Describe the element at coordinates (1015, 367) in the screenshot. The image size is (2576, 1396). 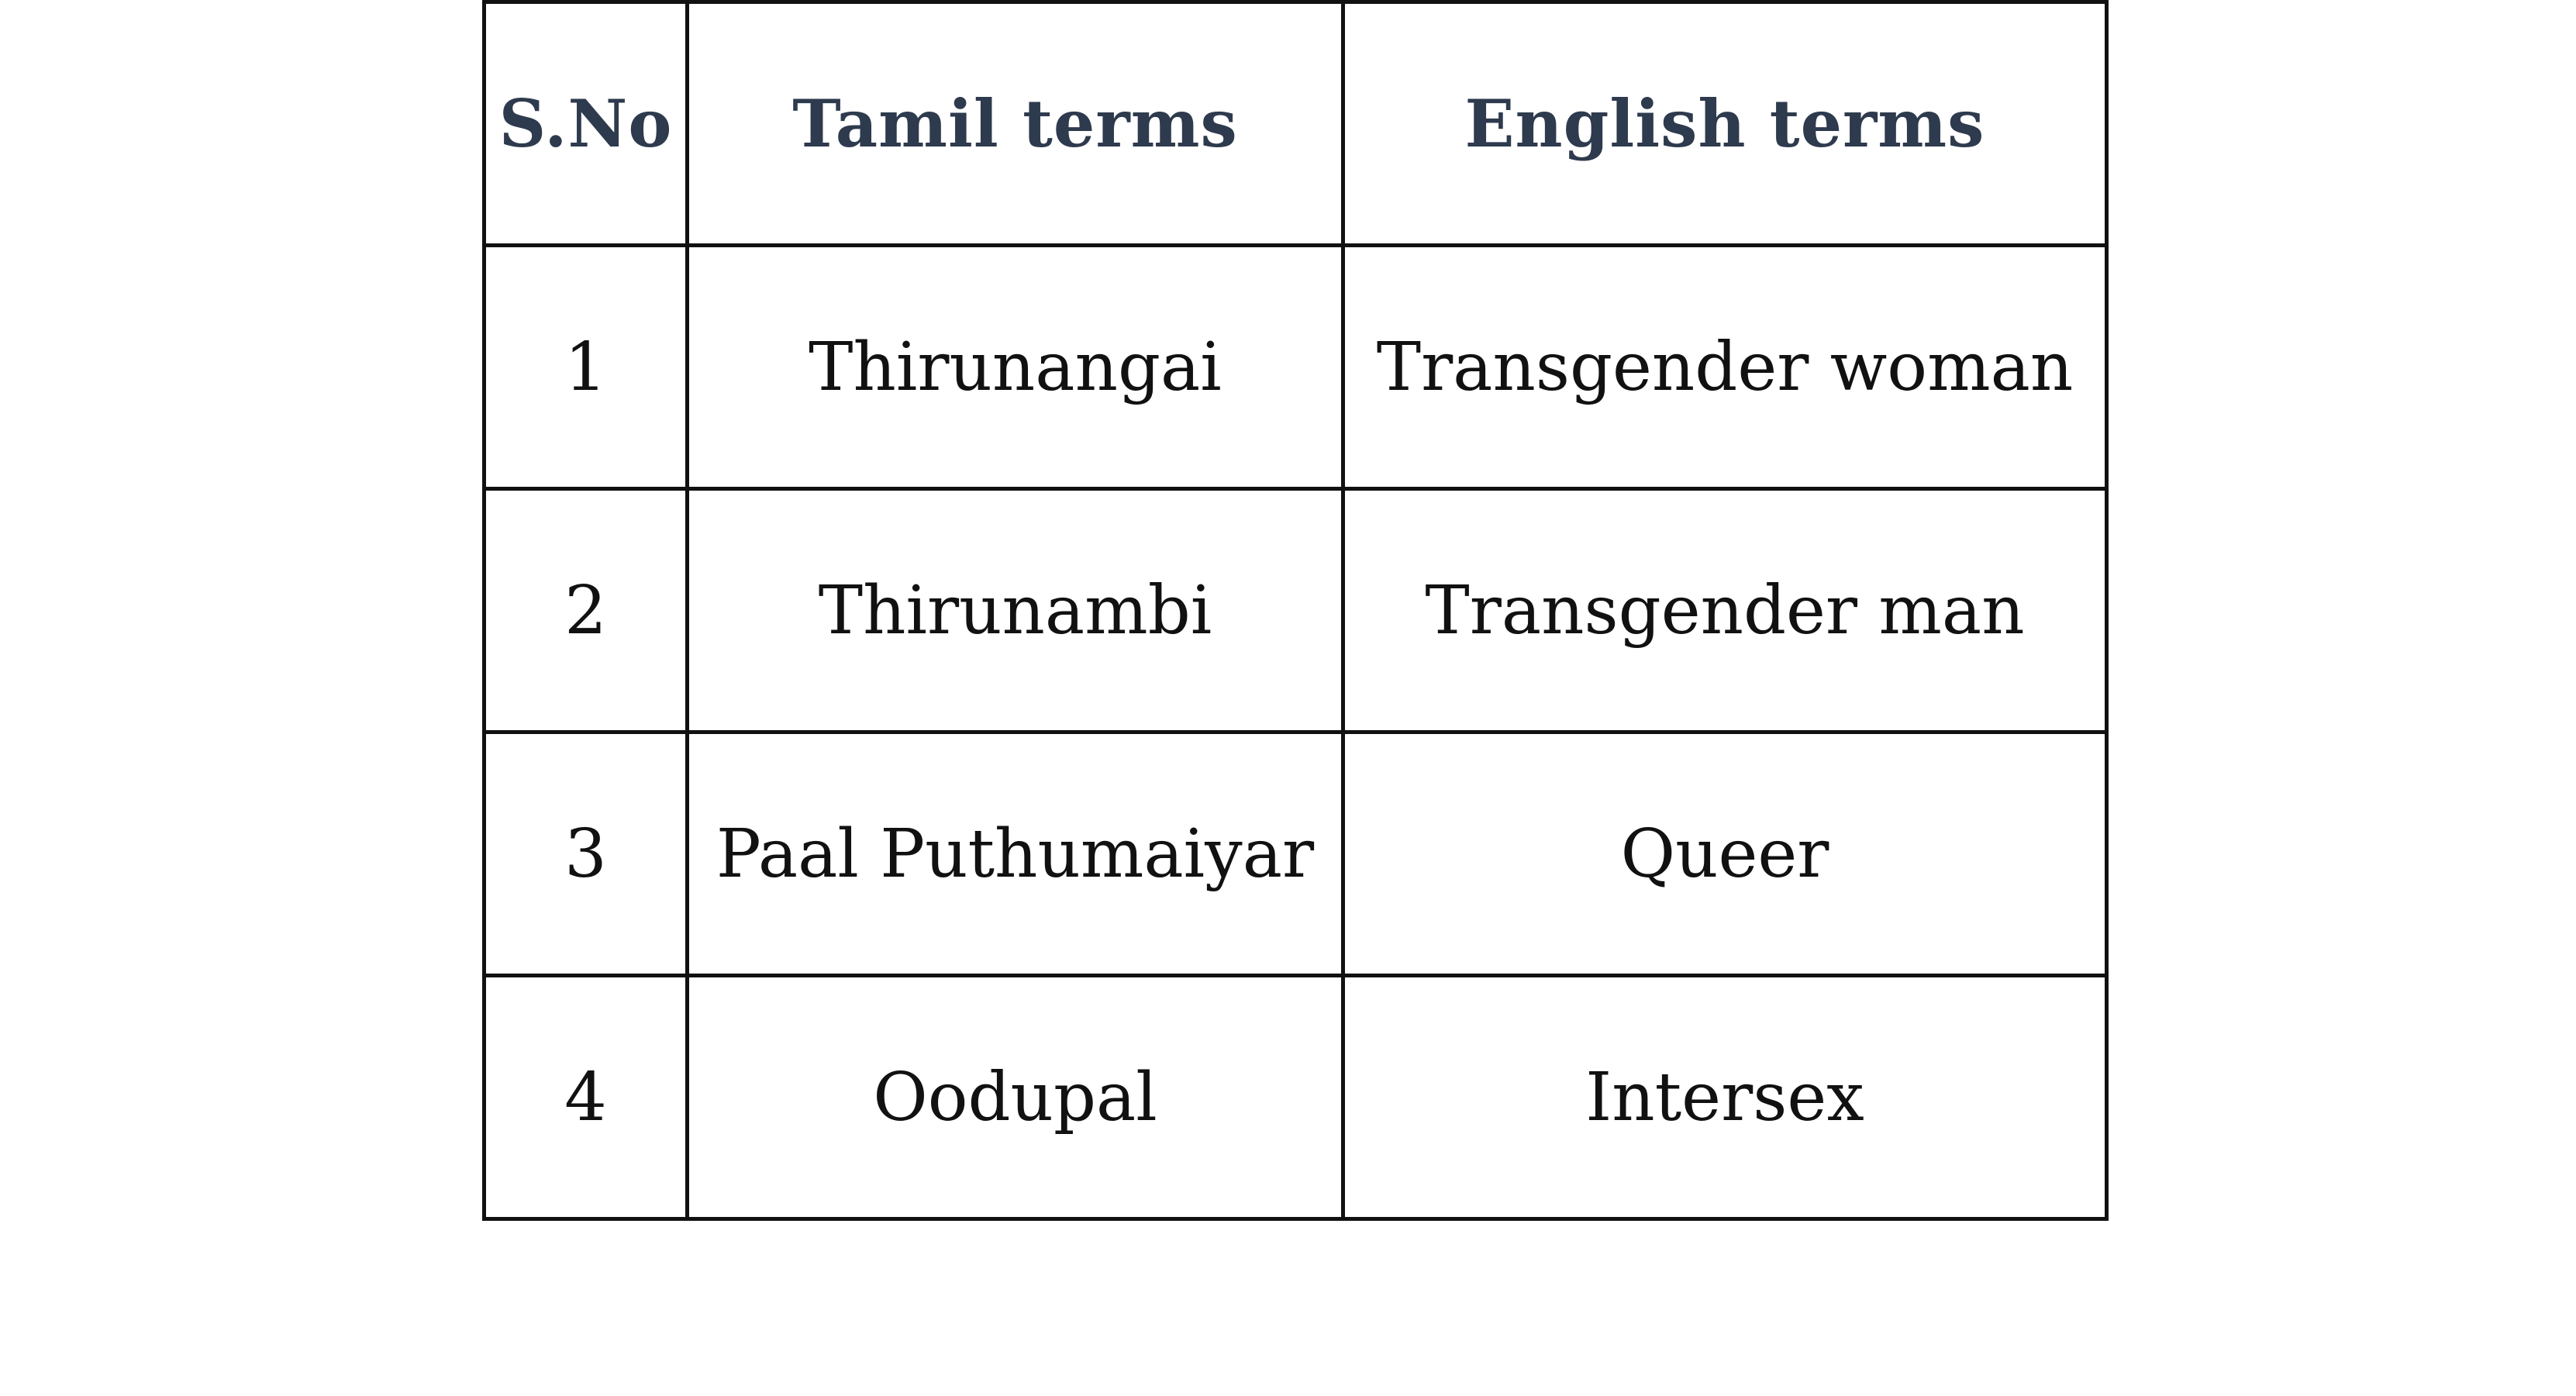
I see `cell-tamil-term: Thirunangai` at that location.